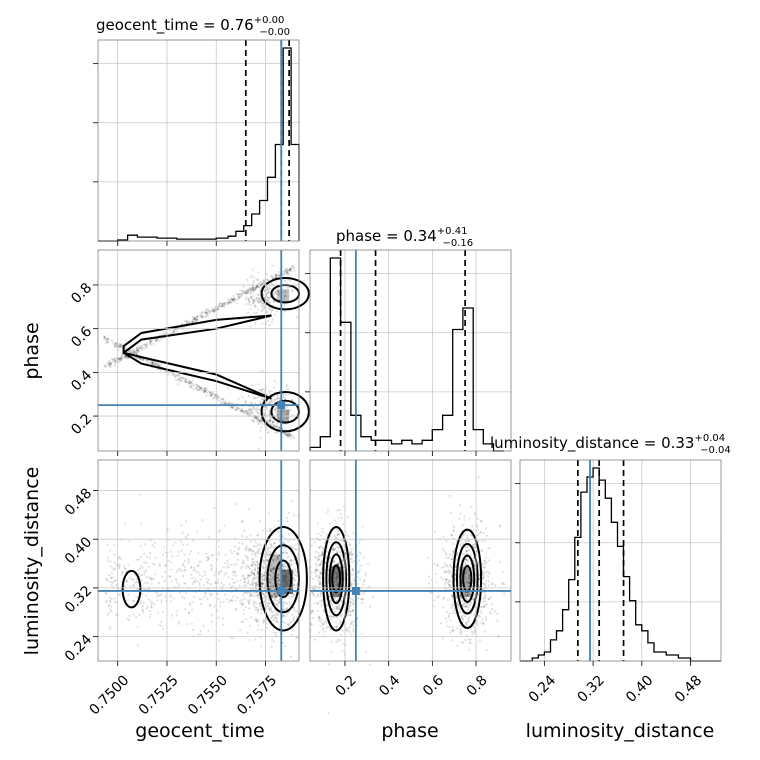  I want to click on histogram-geocent_time, so click(199, 144).